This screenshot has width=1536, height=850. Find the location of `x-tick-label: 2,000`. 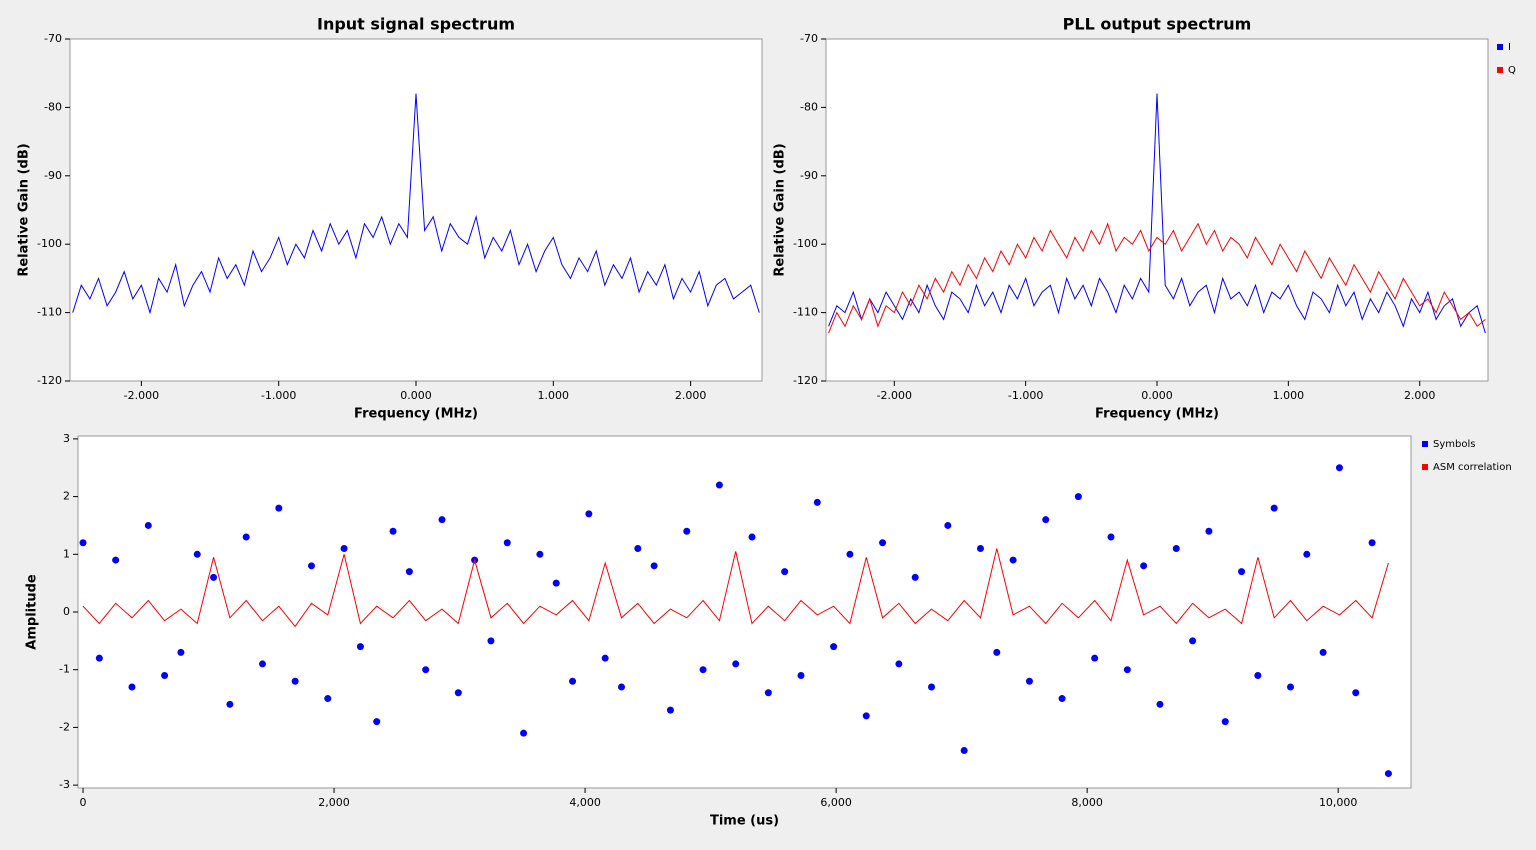

x-tick-label: 2,000 is located at coordinates (334, 802).